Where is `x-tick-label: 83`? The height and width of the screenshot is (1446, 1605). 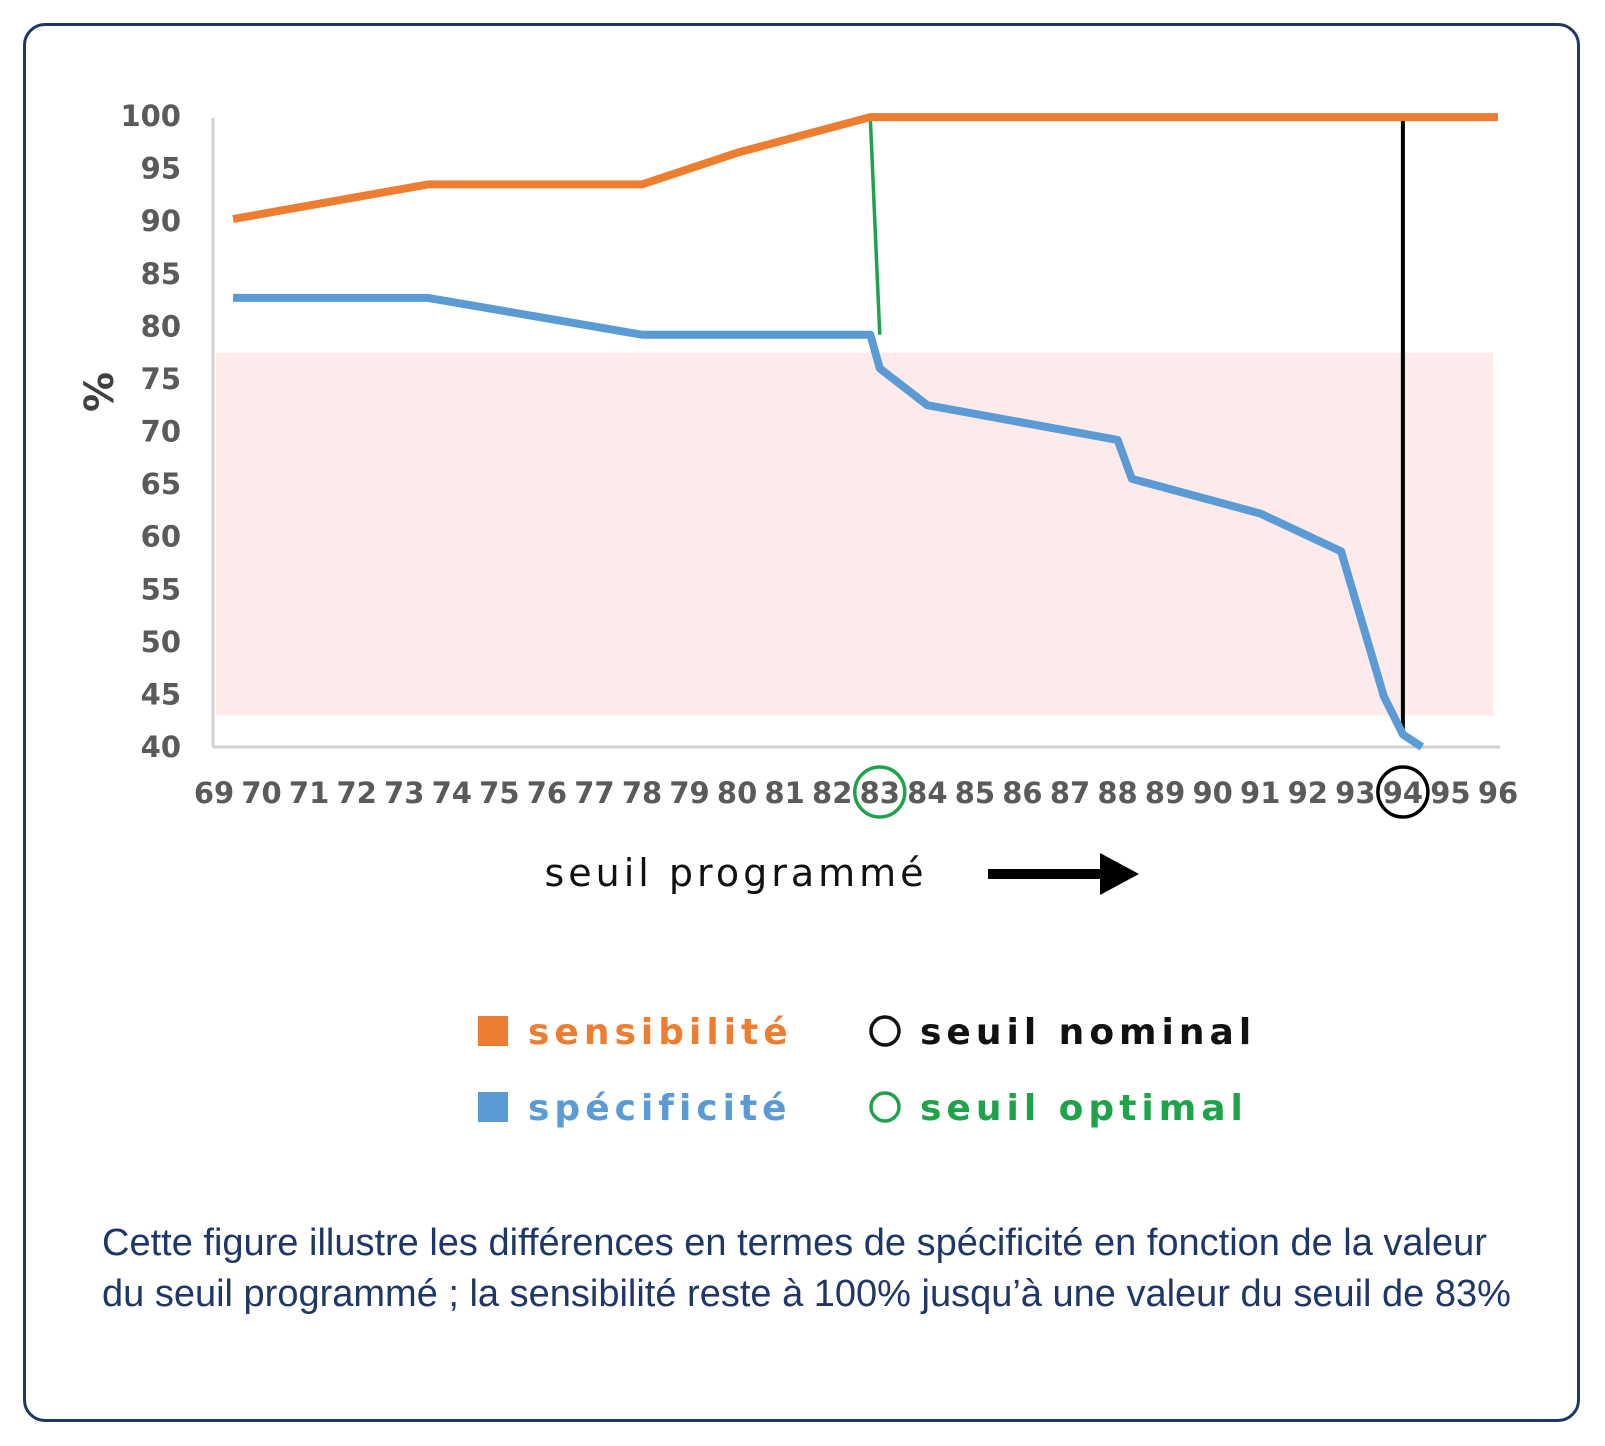 x-tick-label: 83 is located at coordinates (880, 793).